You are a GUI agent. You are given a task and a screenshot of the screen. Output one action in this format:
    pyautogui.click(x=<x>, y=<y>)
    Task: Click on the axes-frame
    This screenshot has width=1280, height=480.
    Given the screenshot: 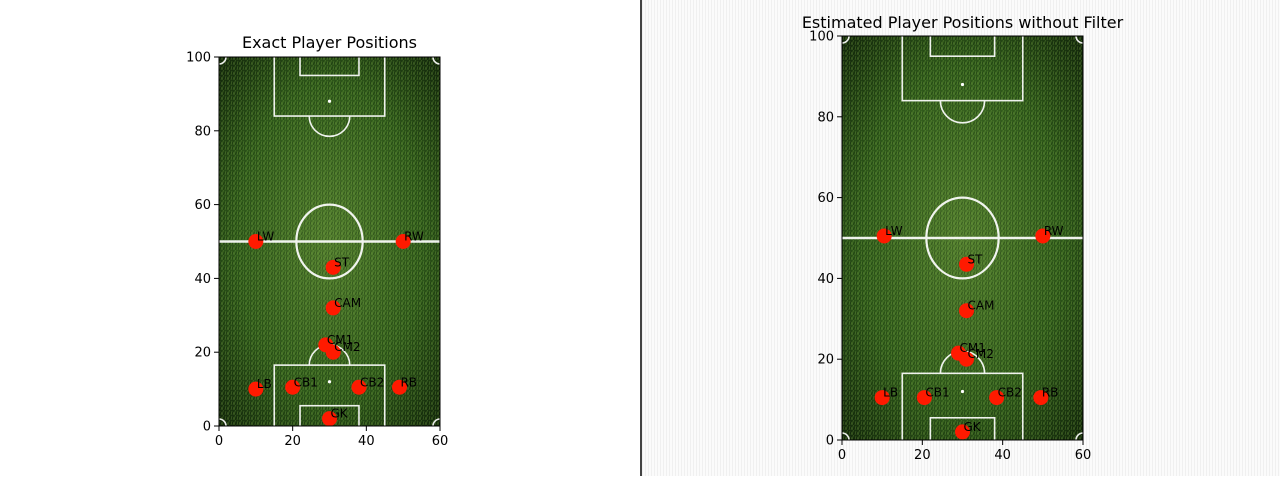 What is the action you would take?
    pyautogui.click(x=329, y=241)
    